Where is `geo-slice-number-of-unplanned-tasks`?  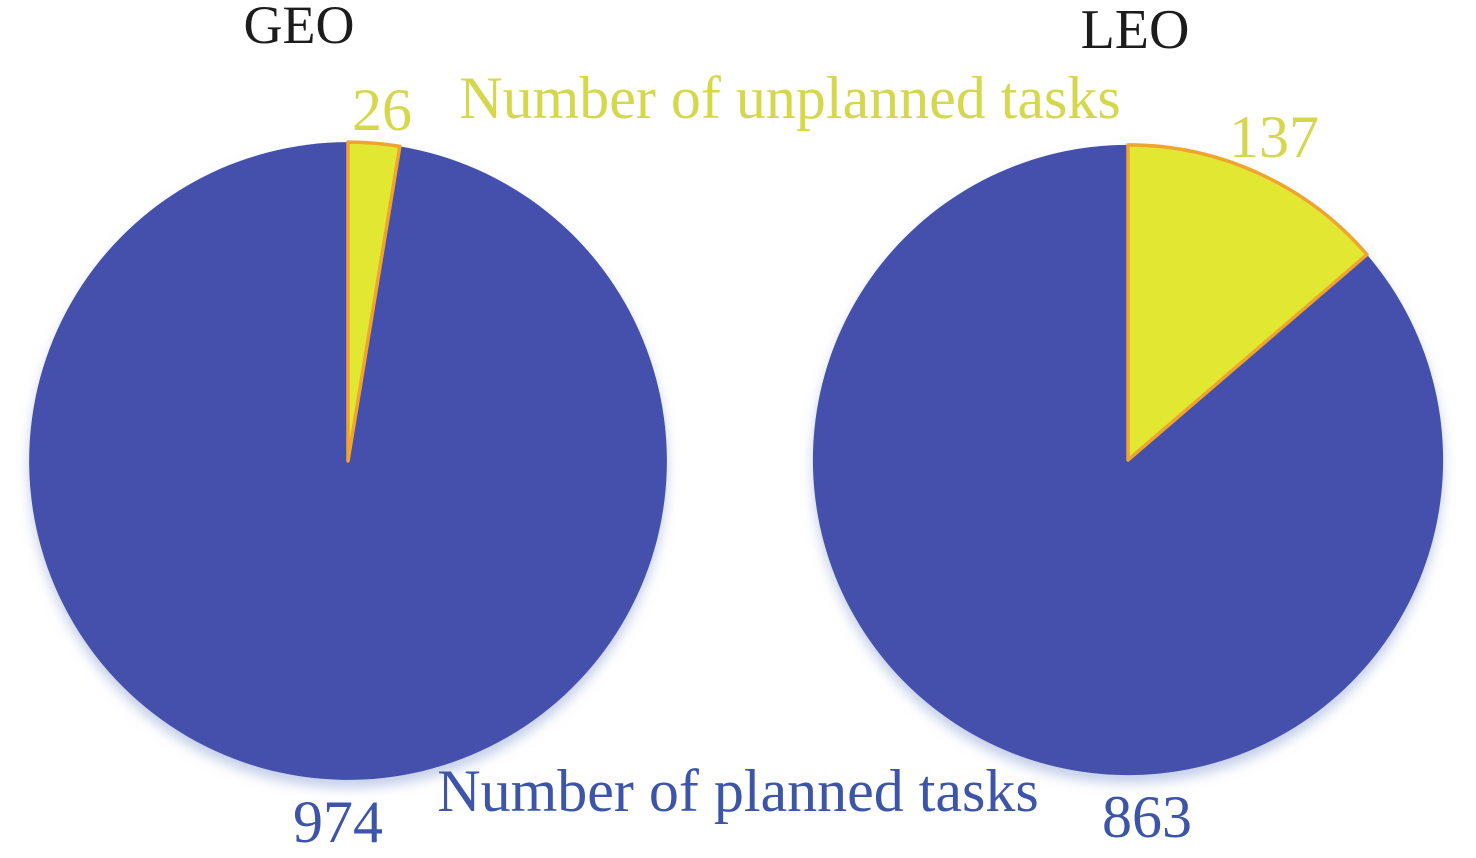
geo-slice-number-of-unplanned-tasks is located at coordinates (374, 301).